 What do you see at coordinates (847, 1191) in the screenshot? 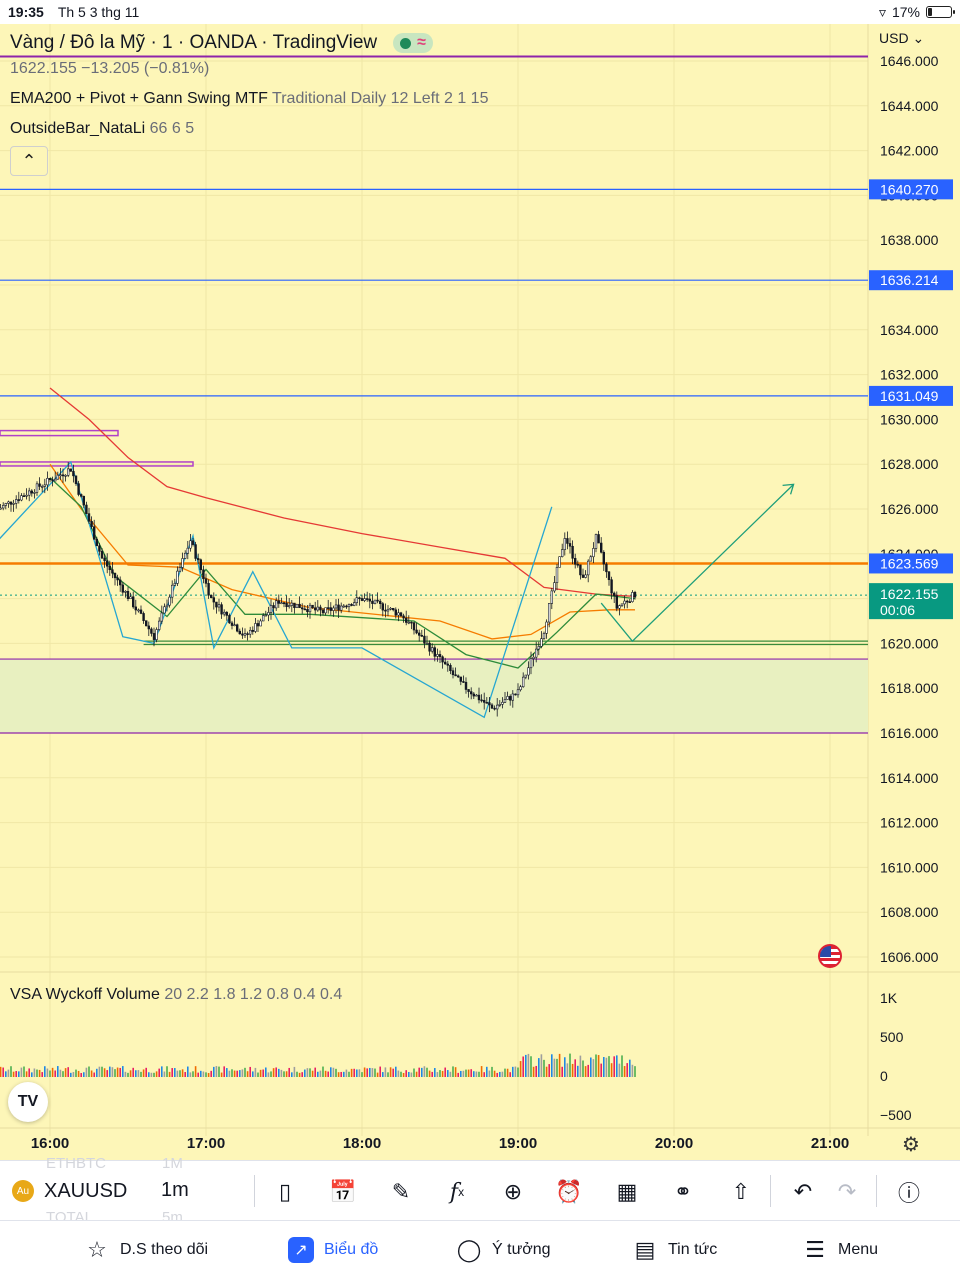
I see `redo-icon: ↷` at bounding box center [847, 1191].